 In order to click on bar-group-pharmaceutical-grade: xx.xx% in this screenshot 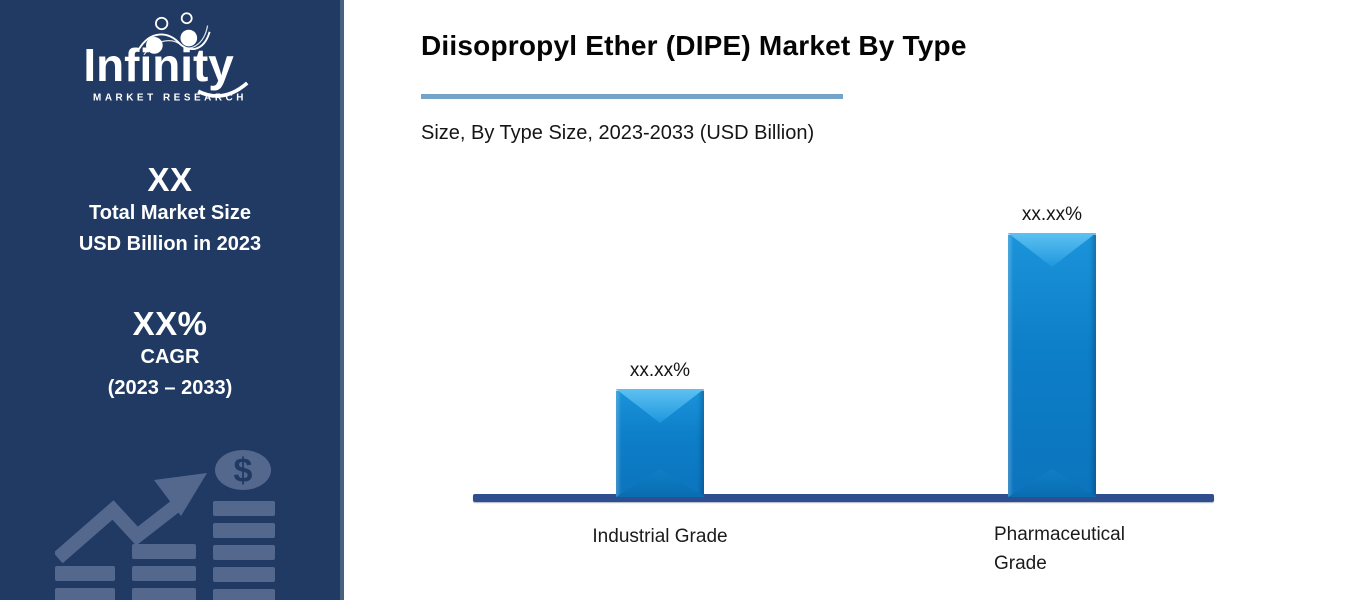, I will do `click(1052, 350)`.